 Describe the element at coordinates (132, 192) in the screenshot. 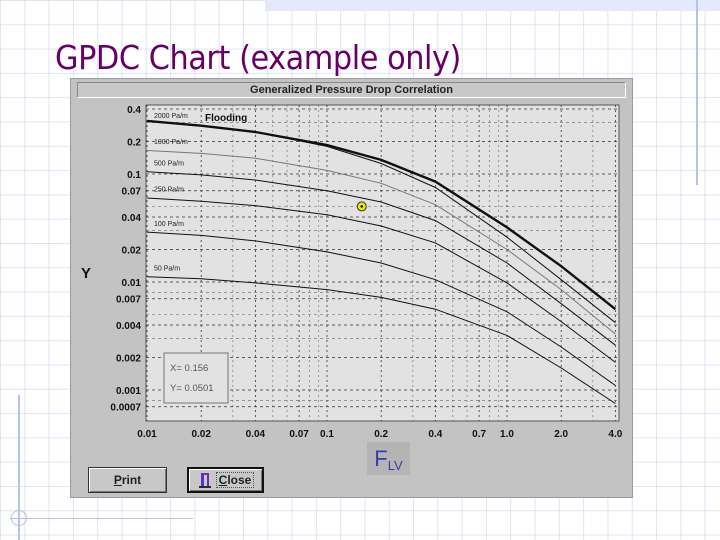

I see `y-tick-label: 0.07` at that location.